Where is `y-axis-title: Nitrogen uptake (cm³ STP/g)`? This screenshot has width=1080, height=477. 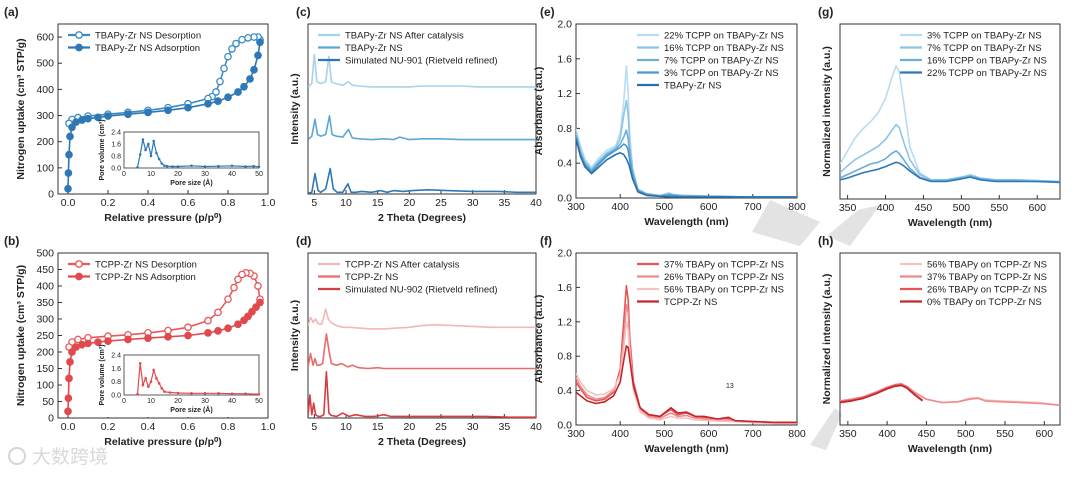
y-axis-title: Nitrogen uptake (cm³ STP/g) is located at coordinates (21, 108).